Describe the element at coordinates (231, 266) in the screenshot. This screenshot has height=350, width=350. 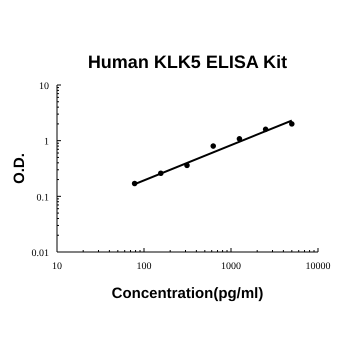
I see `x-tick-label: 1000` at that location.